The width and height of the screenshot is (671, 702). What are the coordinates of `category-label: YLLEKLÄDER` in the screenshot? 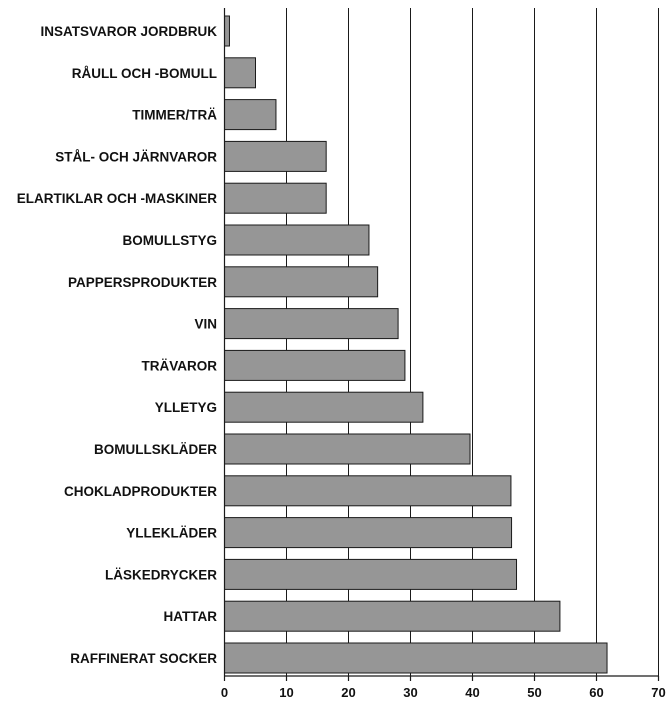 It's located at (171, 533).